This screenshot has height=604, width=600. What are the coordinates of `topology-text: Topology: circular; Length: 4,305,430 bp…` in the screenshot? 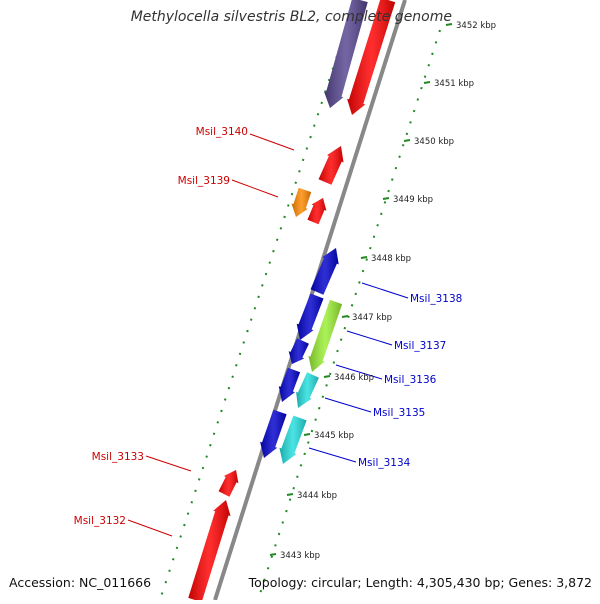 It's located at (420, 582).